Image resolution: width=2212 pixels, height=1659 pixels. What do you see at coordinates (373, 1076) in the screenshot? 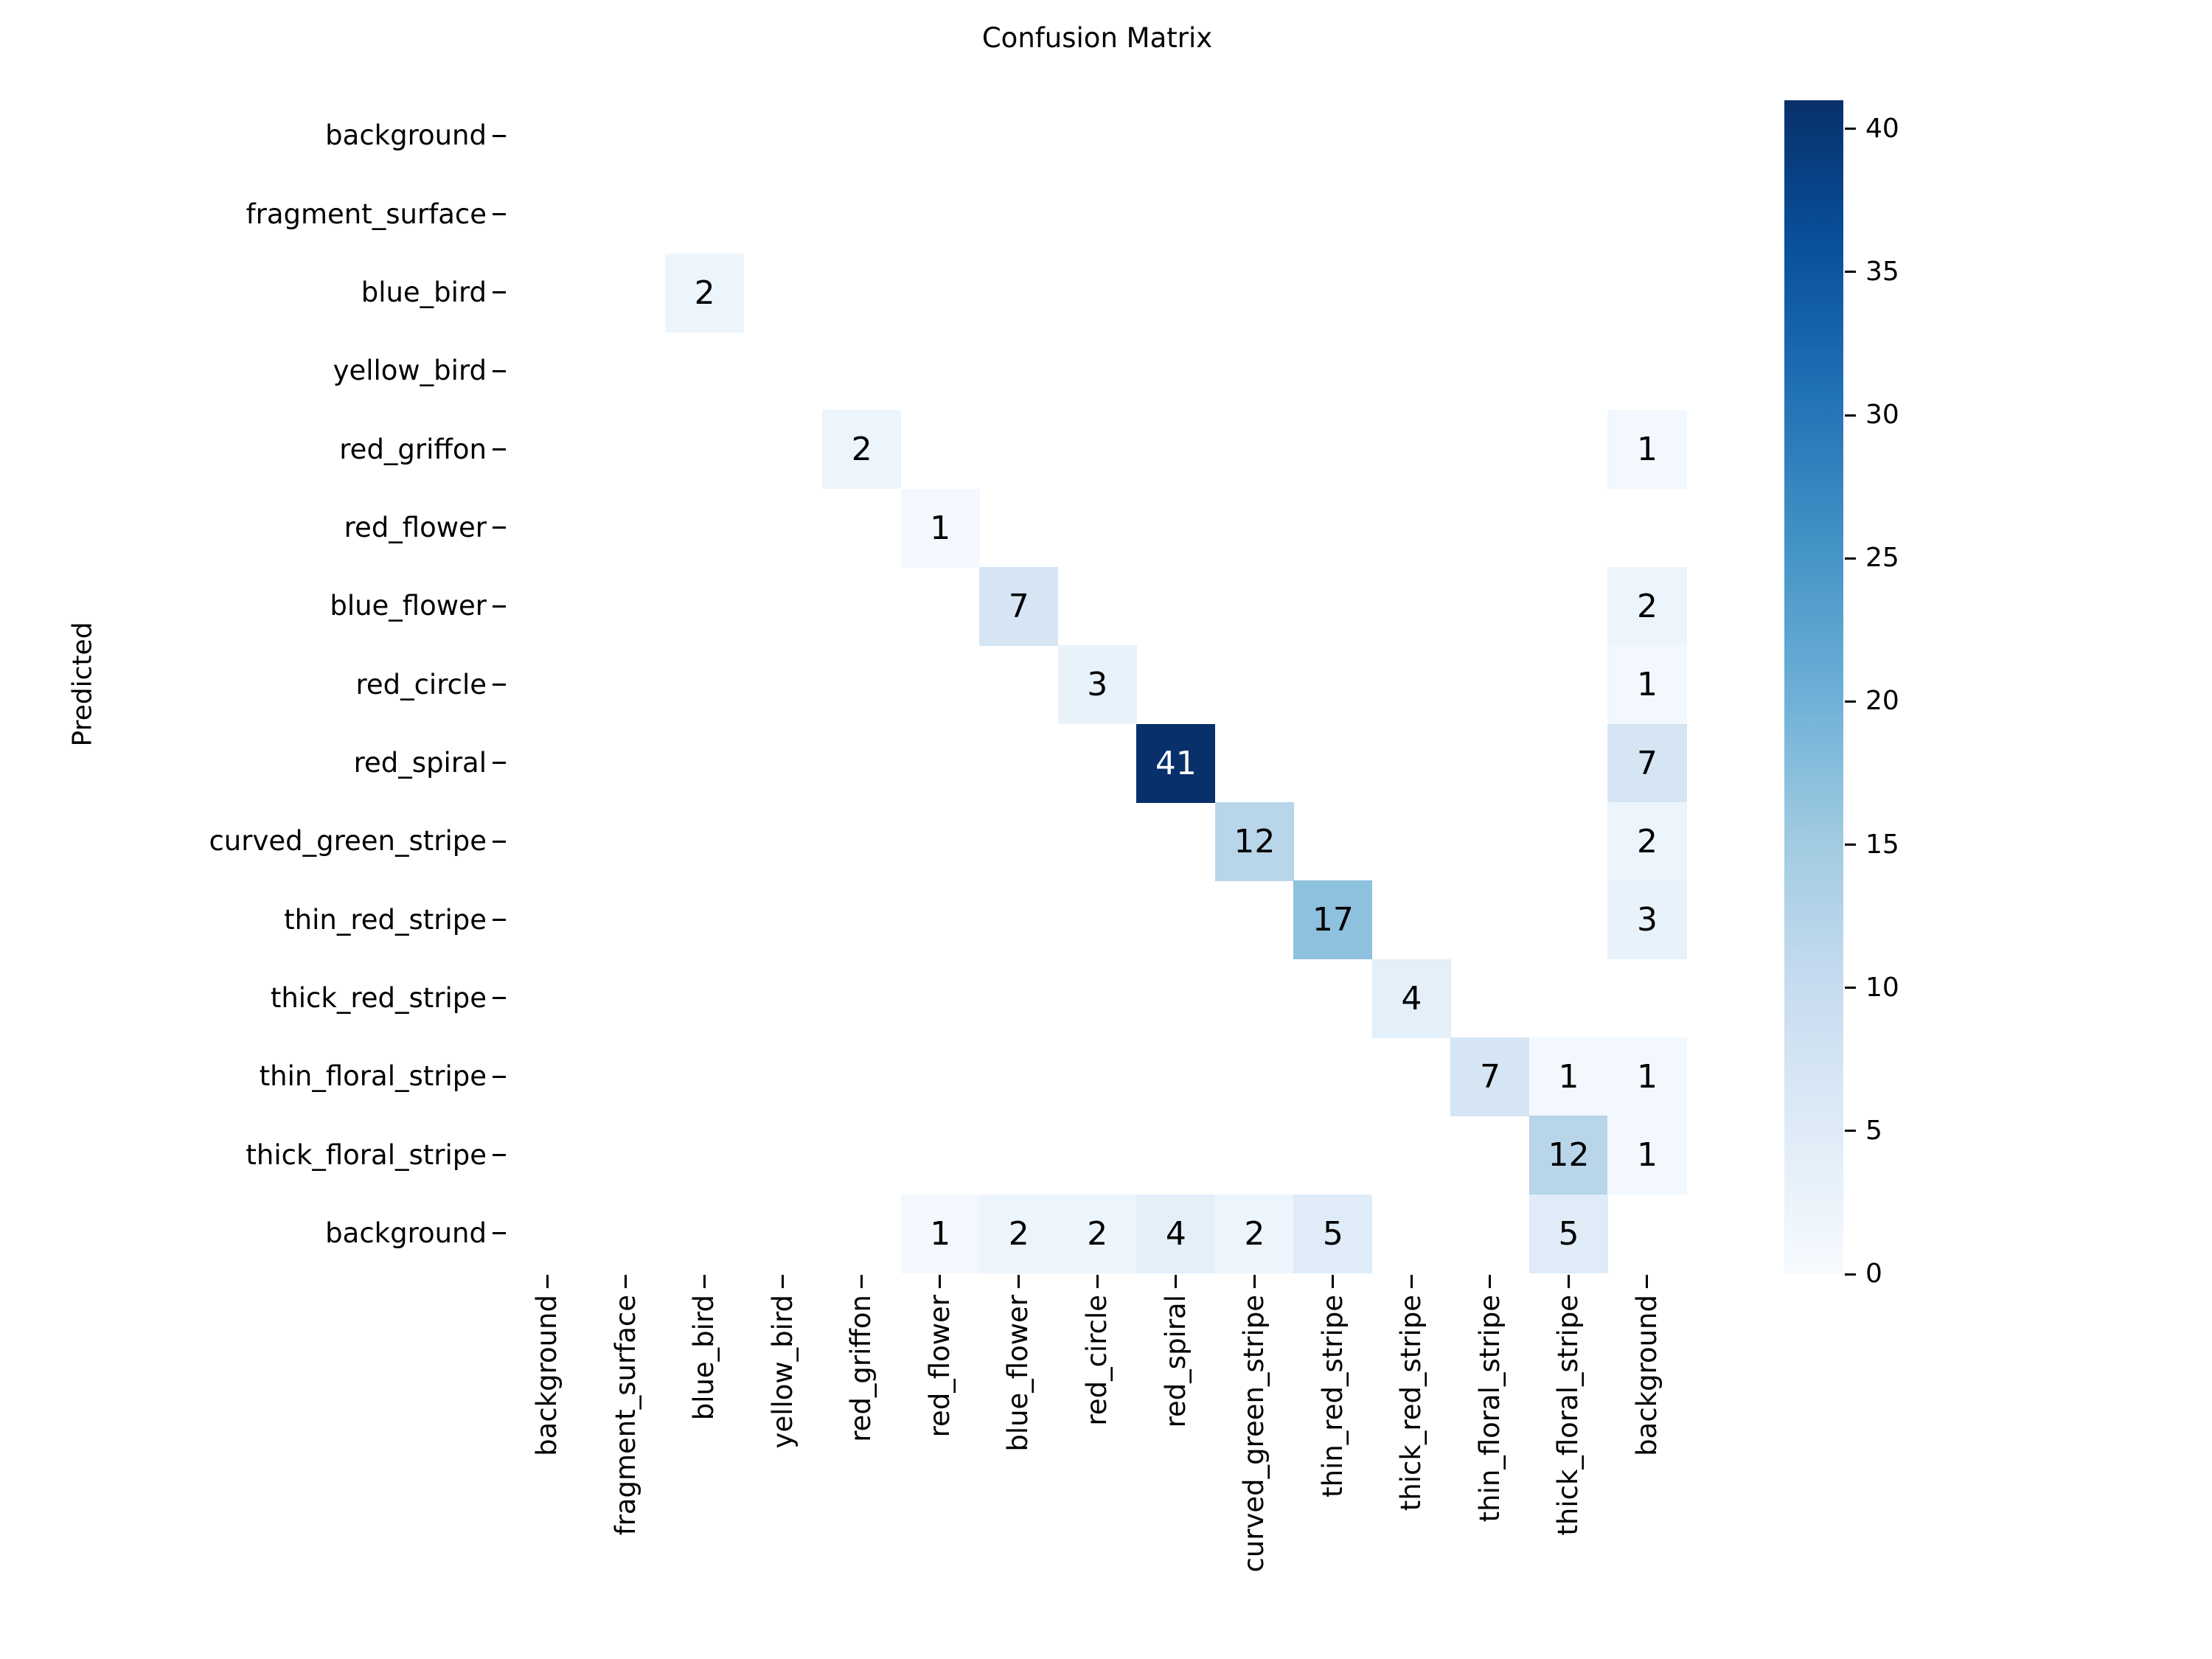
I see `row-label: thin_floral_stripe` at bounding box center [373, 1076].